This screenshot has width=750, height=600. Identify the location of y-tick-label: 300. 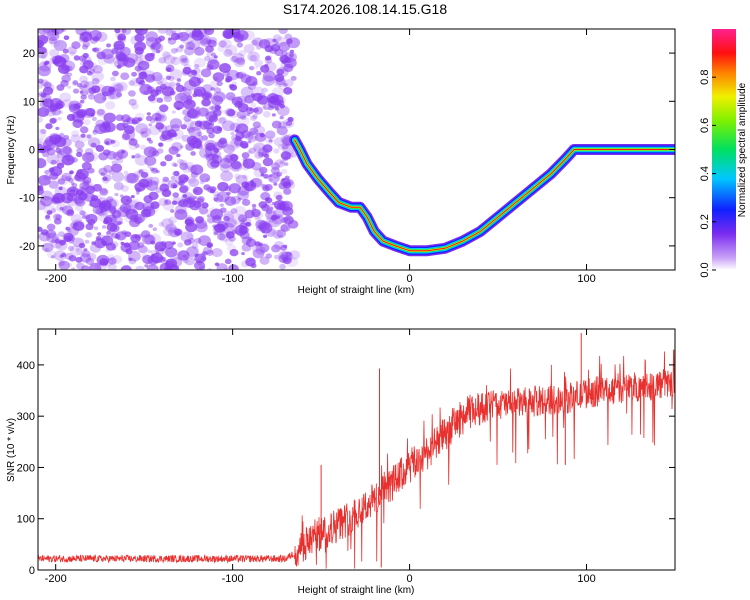
(26, 417).